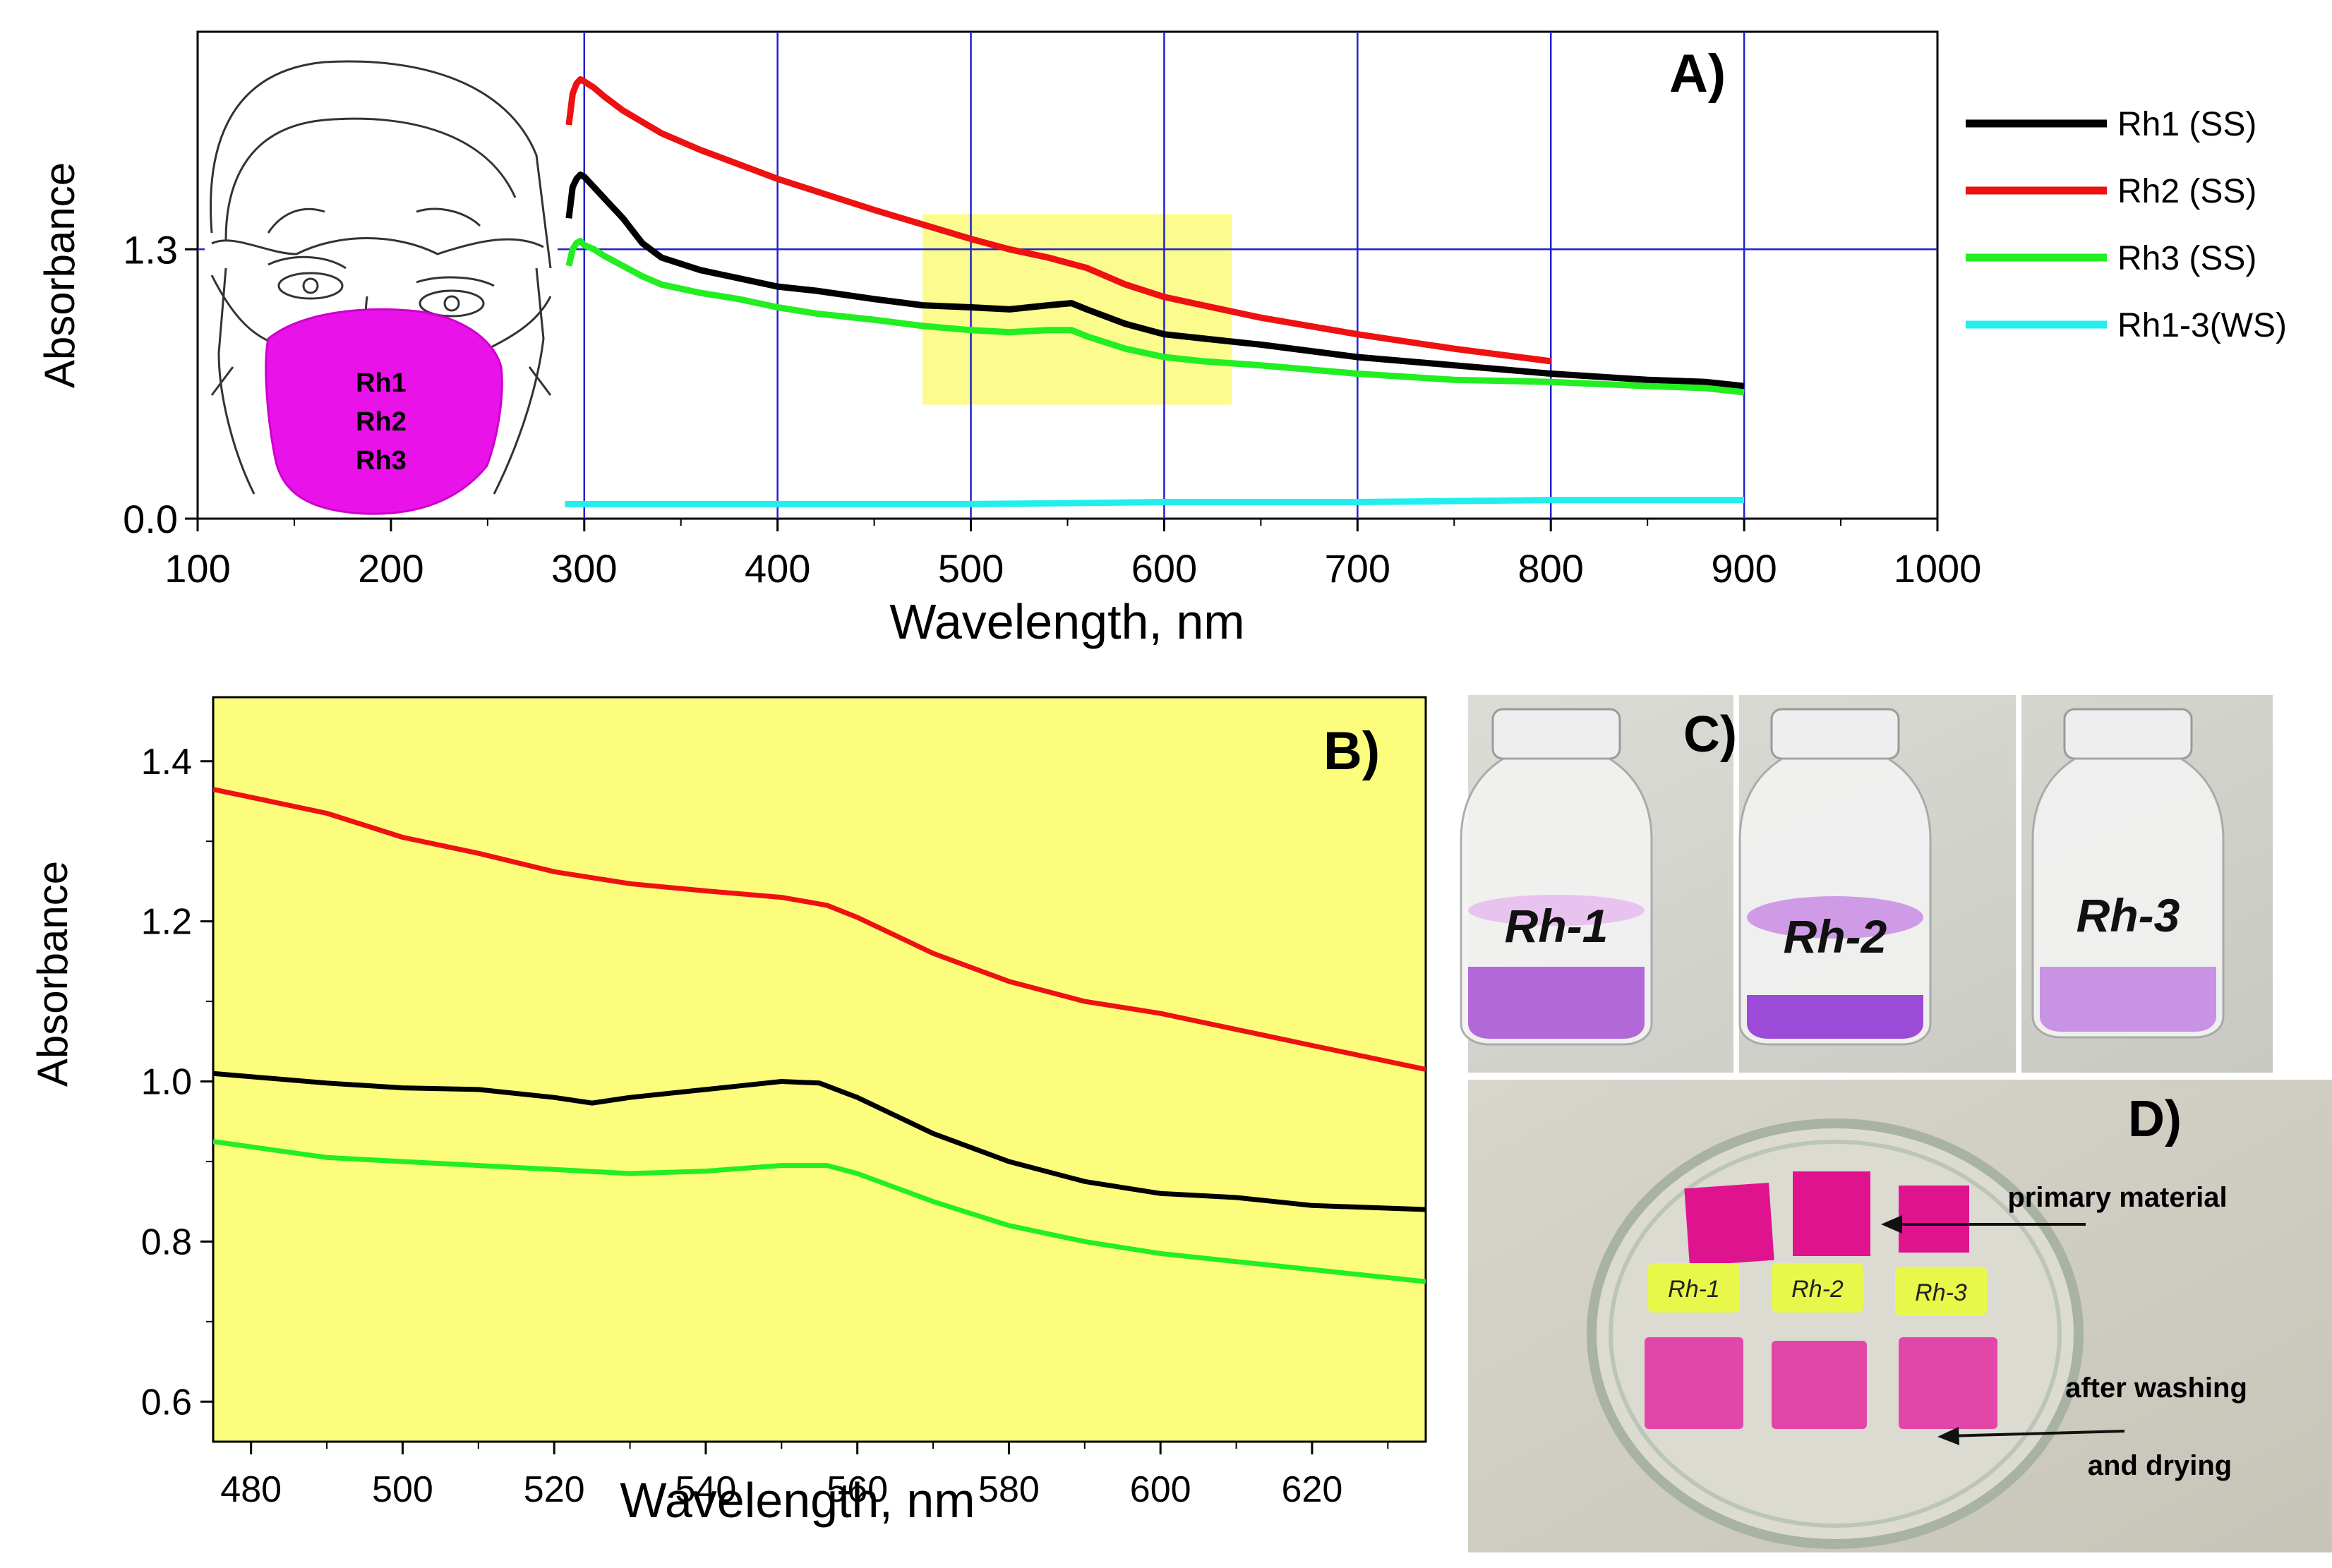  I want to click on a-x-tick-label: 300, so click(584, 569).